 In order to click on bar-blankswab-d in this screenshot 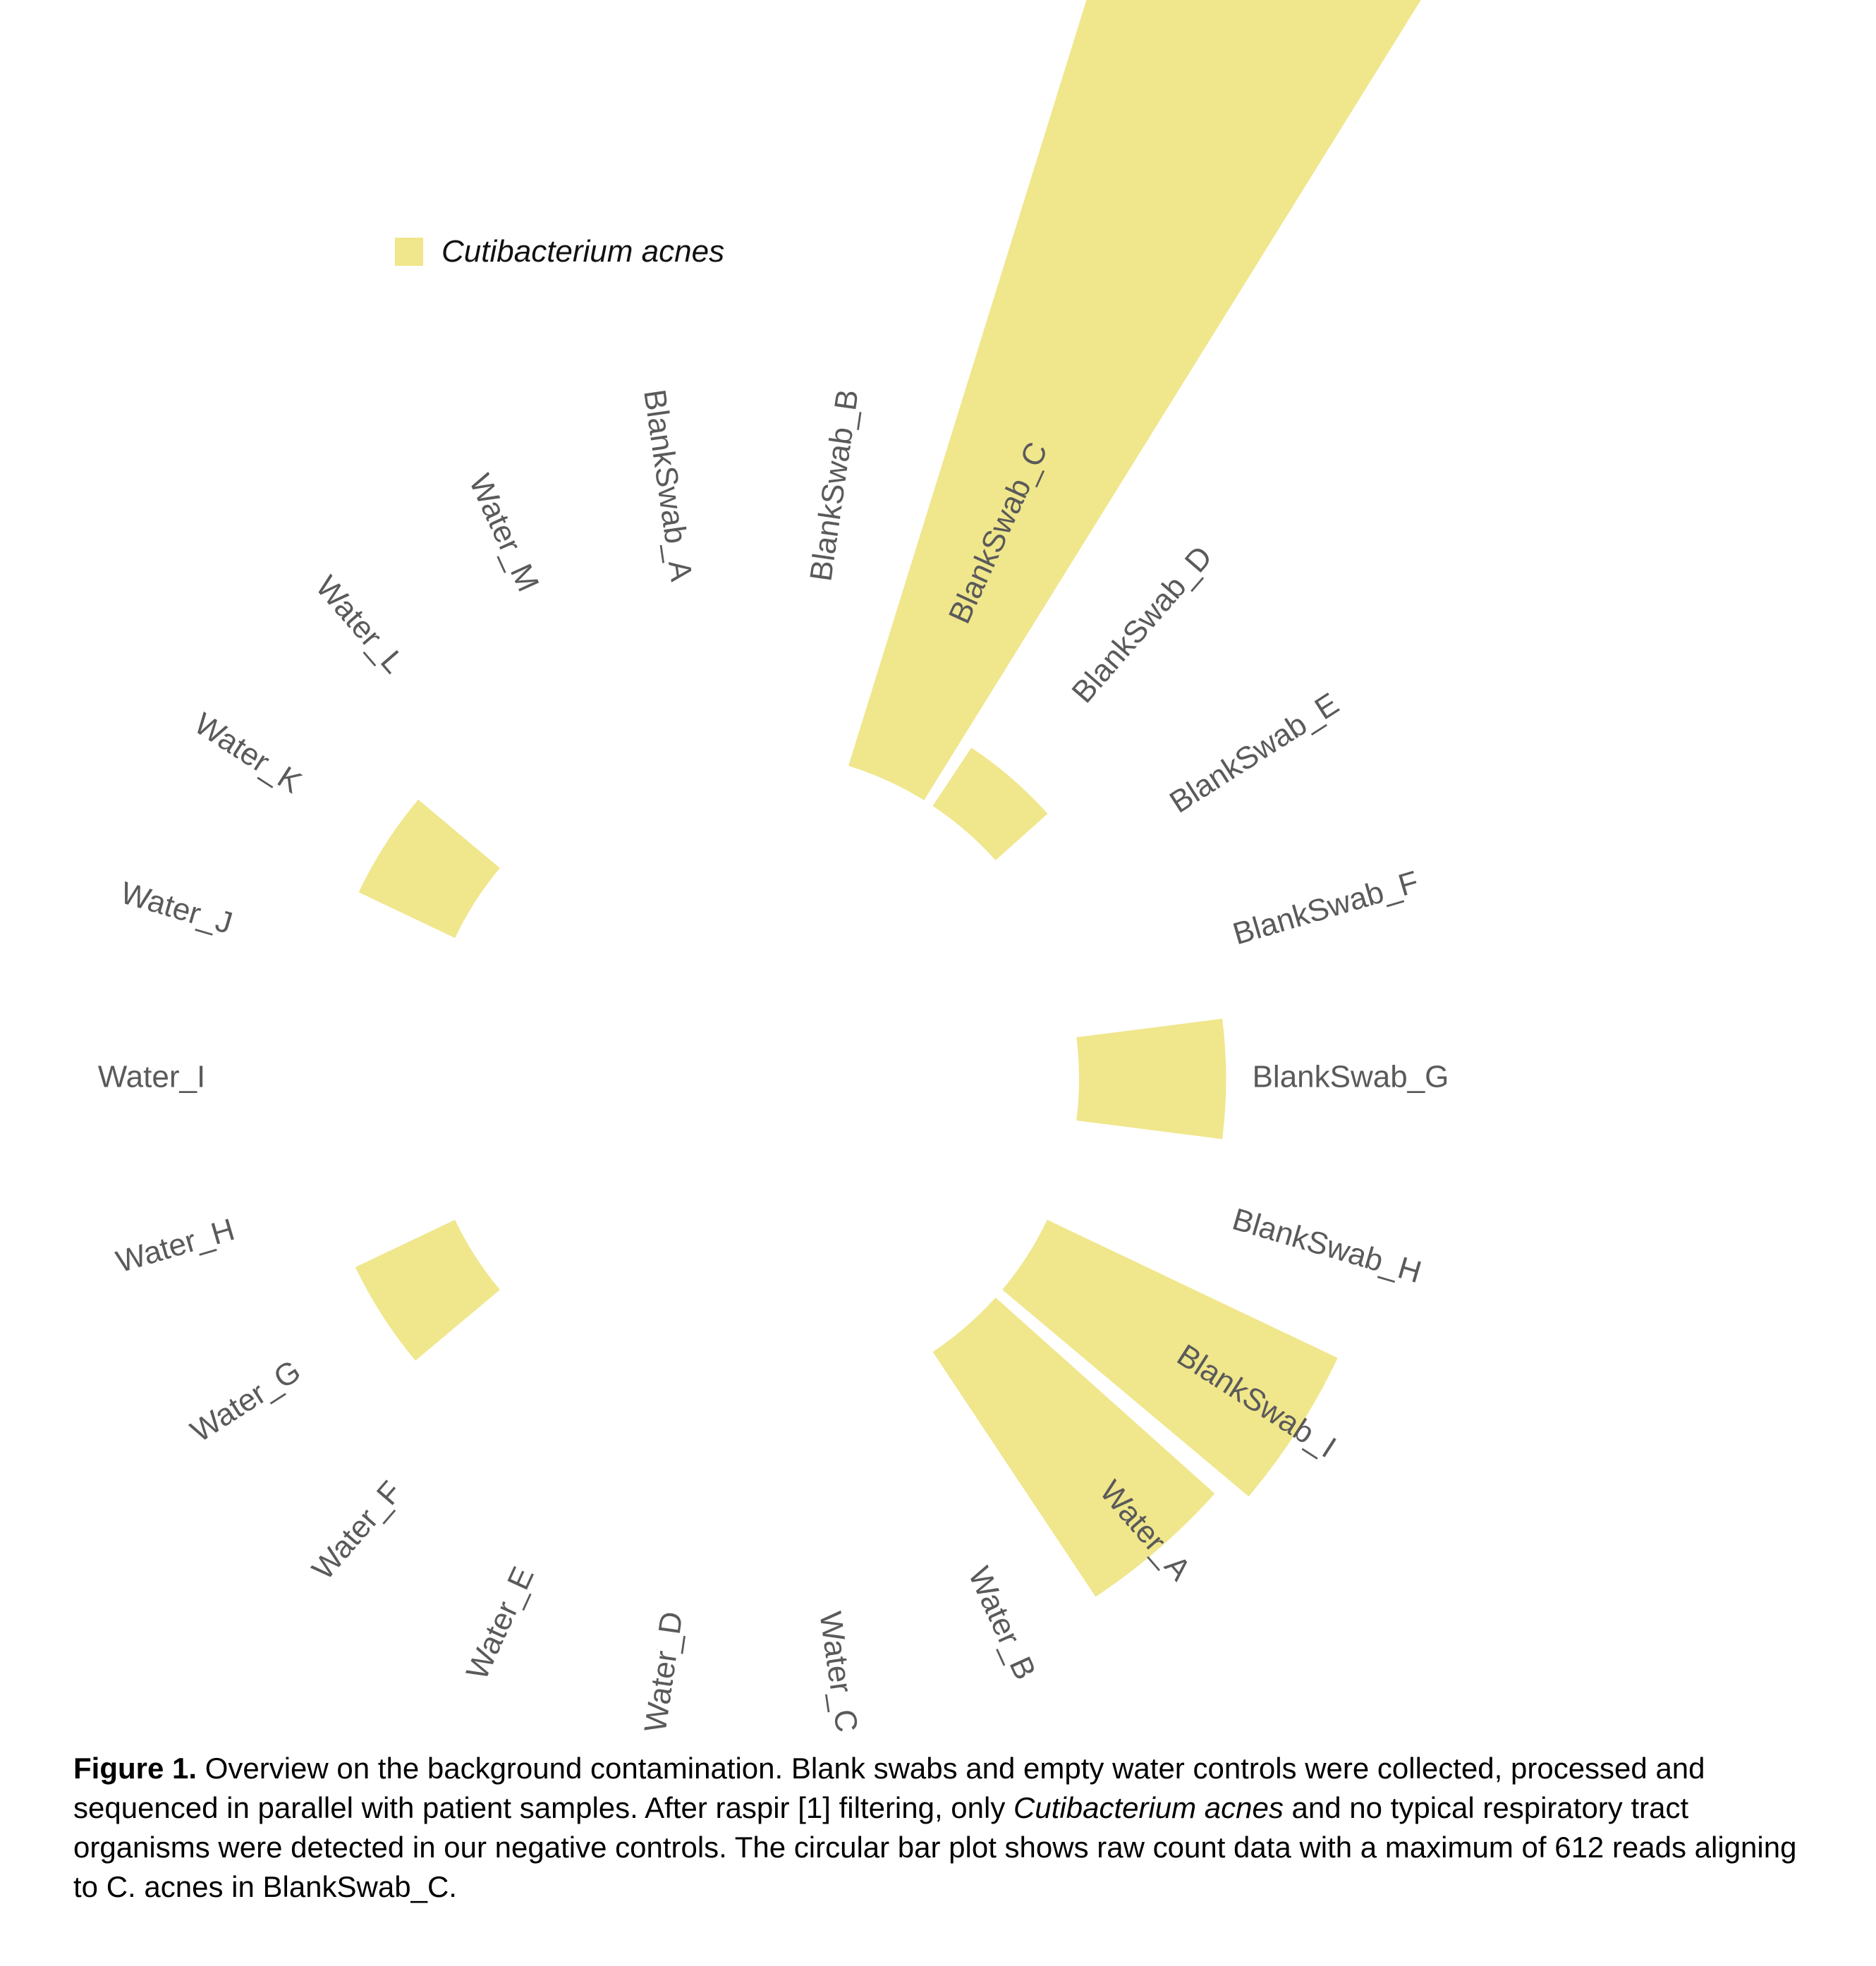, I will do `click(990, 804)`.